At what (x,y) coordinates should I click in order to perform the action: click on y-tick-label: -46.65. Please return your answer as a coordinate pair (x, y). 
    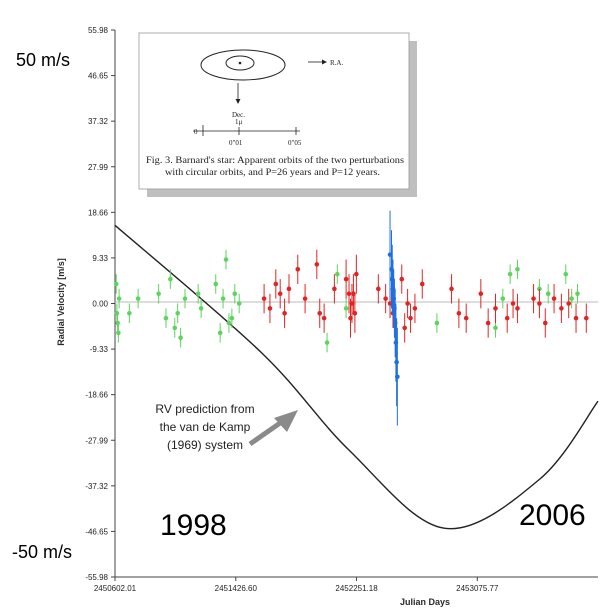
    Looking at the image, I should click on (96, 531).